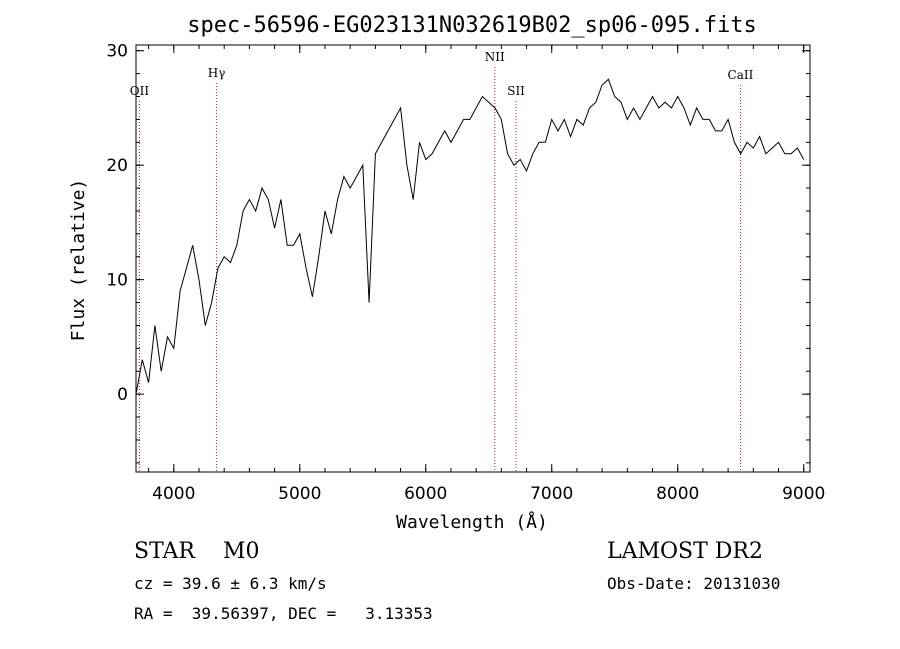  Describe the element at coordinates (472, 522) in the screenshot. I see `x-axis-label: Wavelength (Å)` at that location.